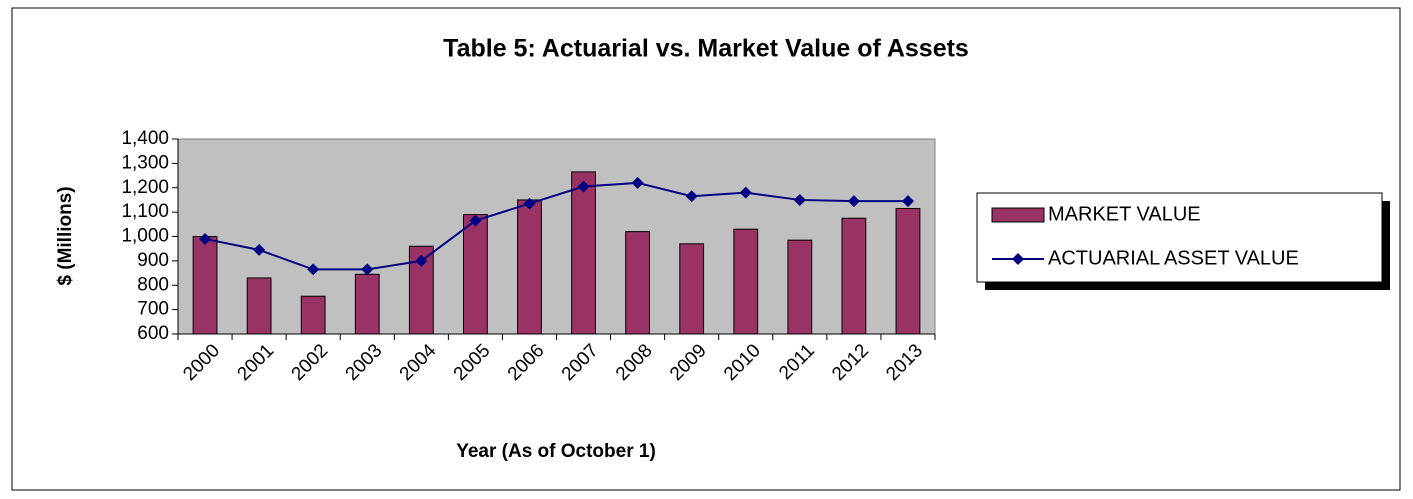 The image size is (1413, 499). I want to click on x-axis-title: Year (As of October 1), so click(556, 451).